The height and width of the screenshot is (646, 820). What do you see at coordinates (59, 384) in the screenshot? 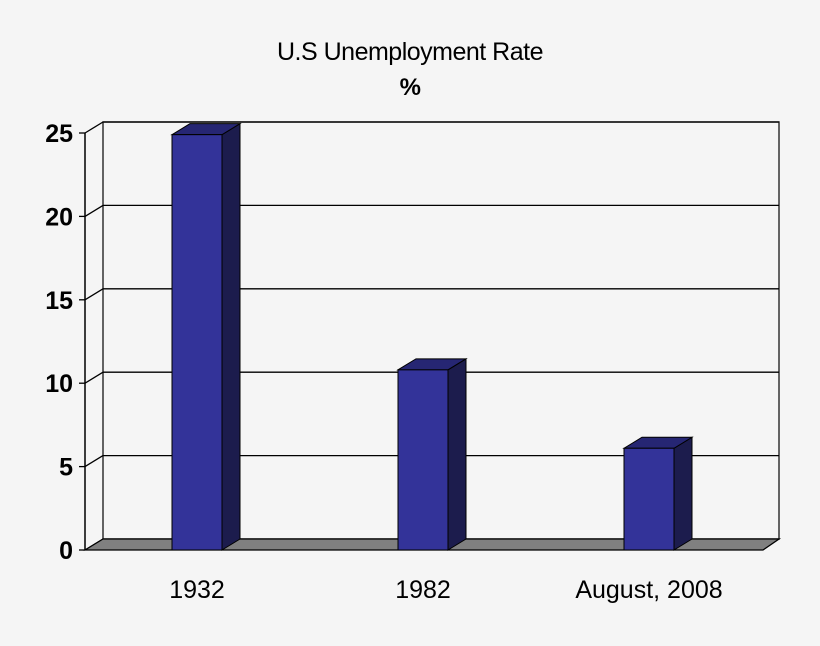
I see `y-tick-label: 10` at bounding box center [59, 384].